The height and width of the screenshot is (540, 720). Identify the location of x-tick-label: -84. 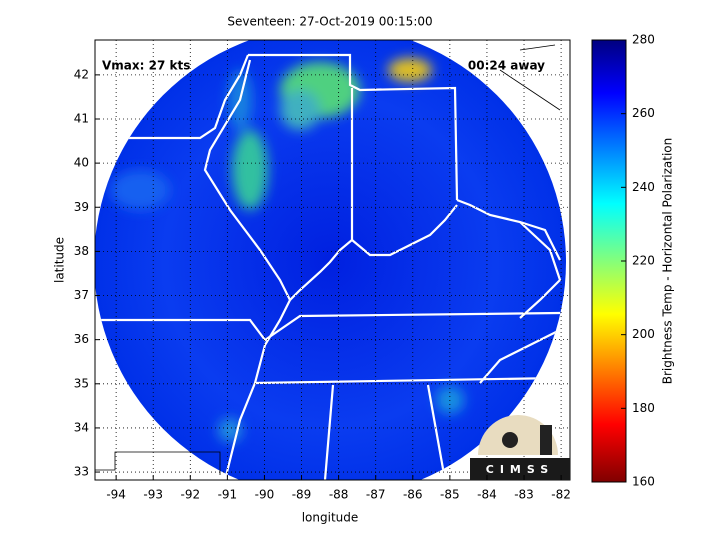
(487, 495).